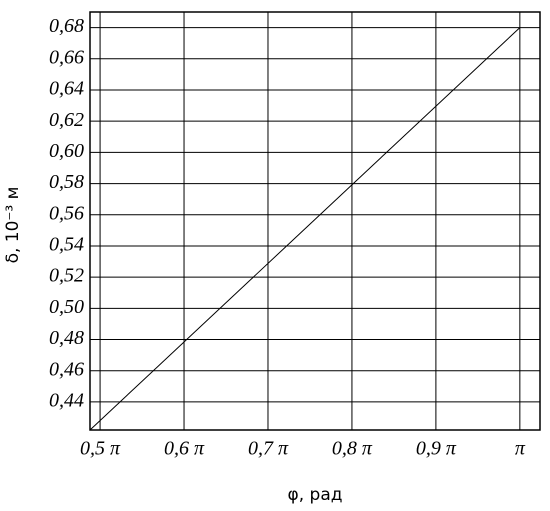 Image resolution: width=550 pixels, height=511 pixels. I want to click on y-tick-label: 0,62, so click(66, 120).